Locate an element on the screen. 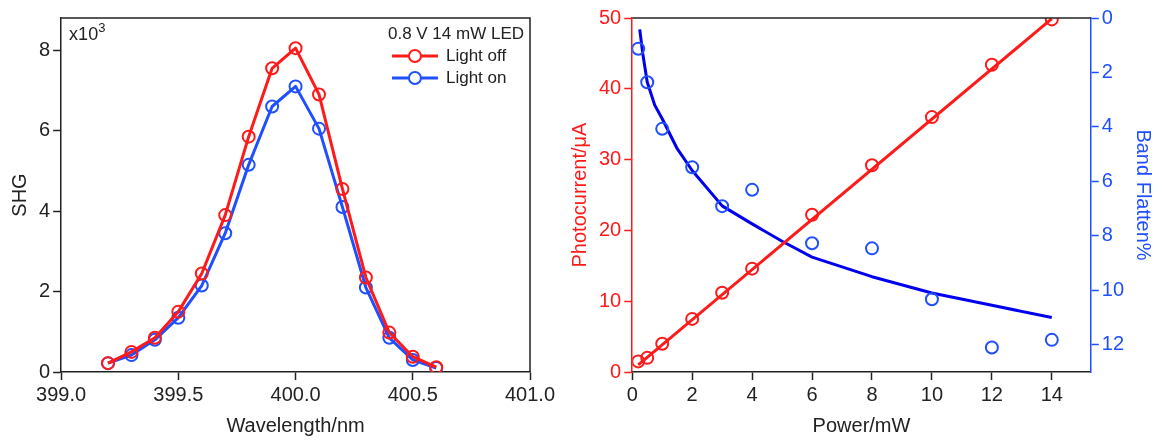 The height and width of the screenshot is (444, 1163). x-tick-label: 8 is located at coordinates (872, 393).